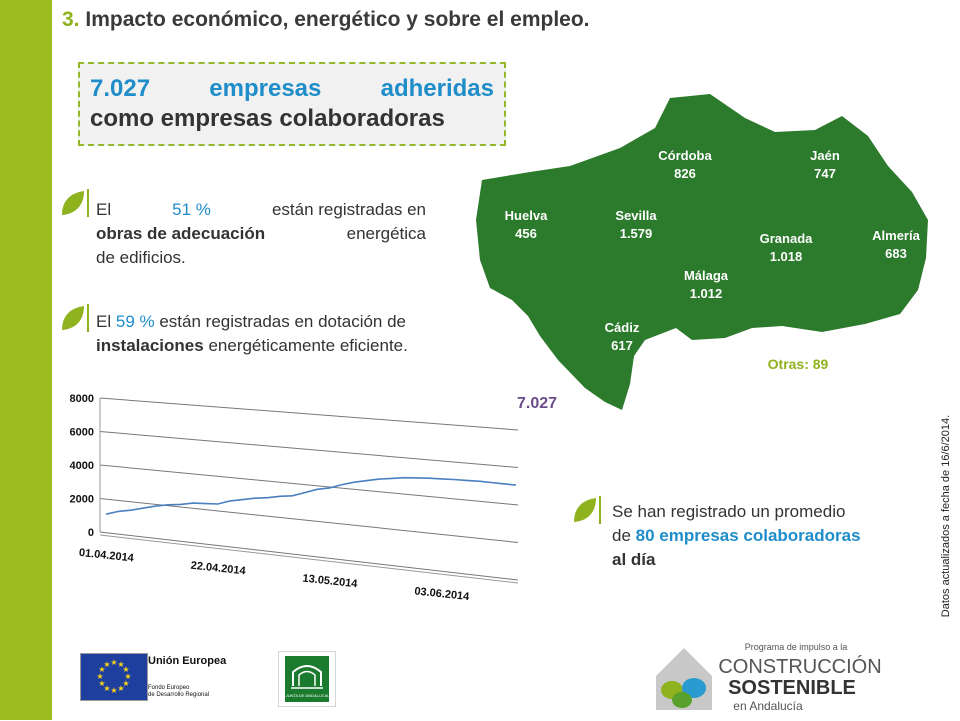 Image resolution: width=960 pixels, height=721 pixels. I want to click on bullet-text: energéticamente eficiente., so click(308, 345).